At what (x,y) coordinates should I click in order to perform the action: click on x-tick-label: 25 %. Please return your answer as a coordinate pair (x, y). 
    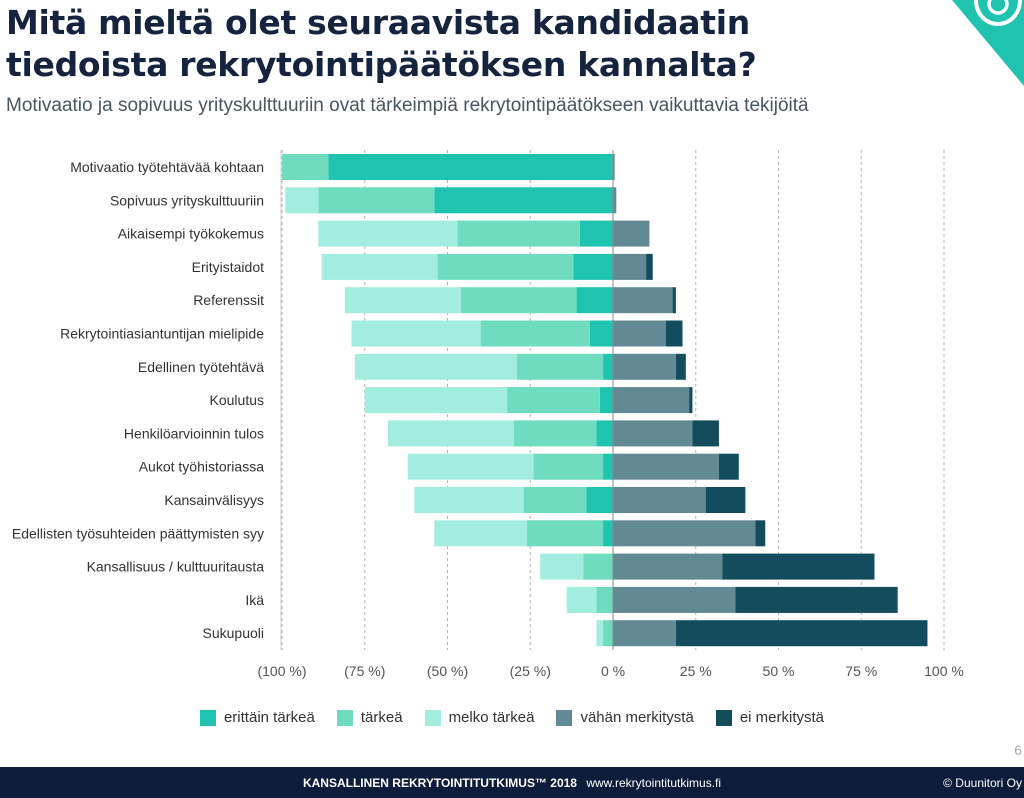
    Looking at the image, I should click on (696, 671).